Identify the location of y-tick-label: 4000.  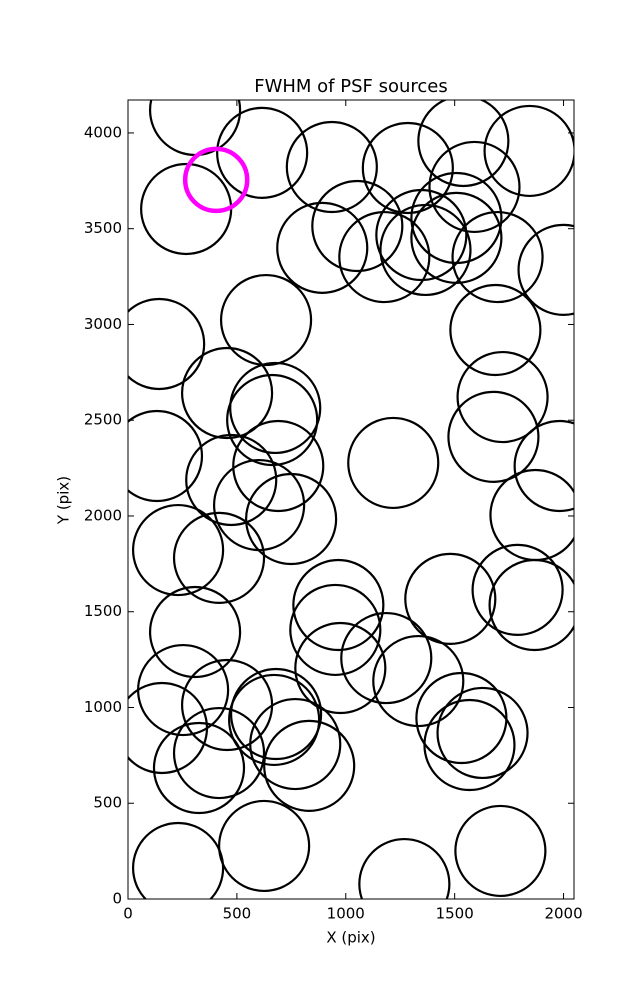
(103, 132).